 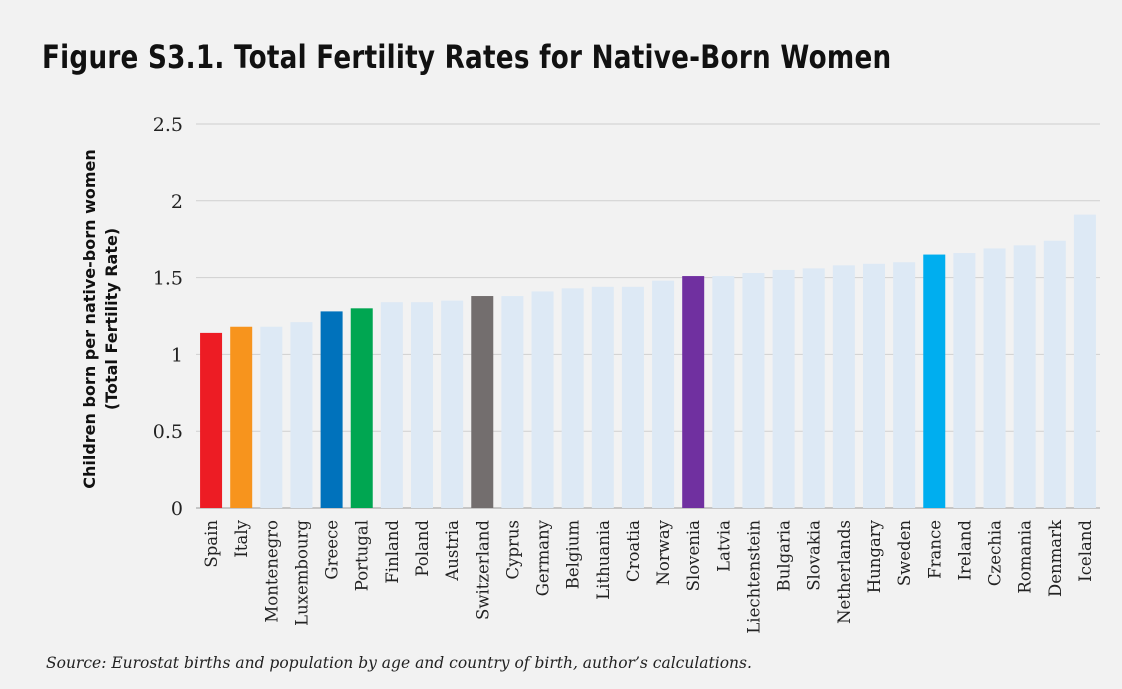 What do you see at coordinates (452, 404) in the screenshot?
I see `bar-austria` at bounding box center [452, 404].